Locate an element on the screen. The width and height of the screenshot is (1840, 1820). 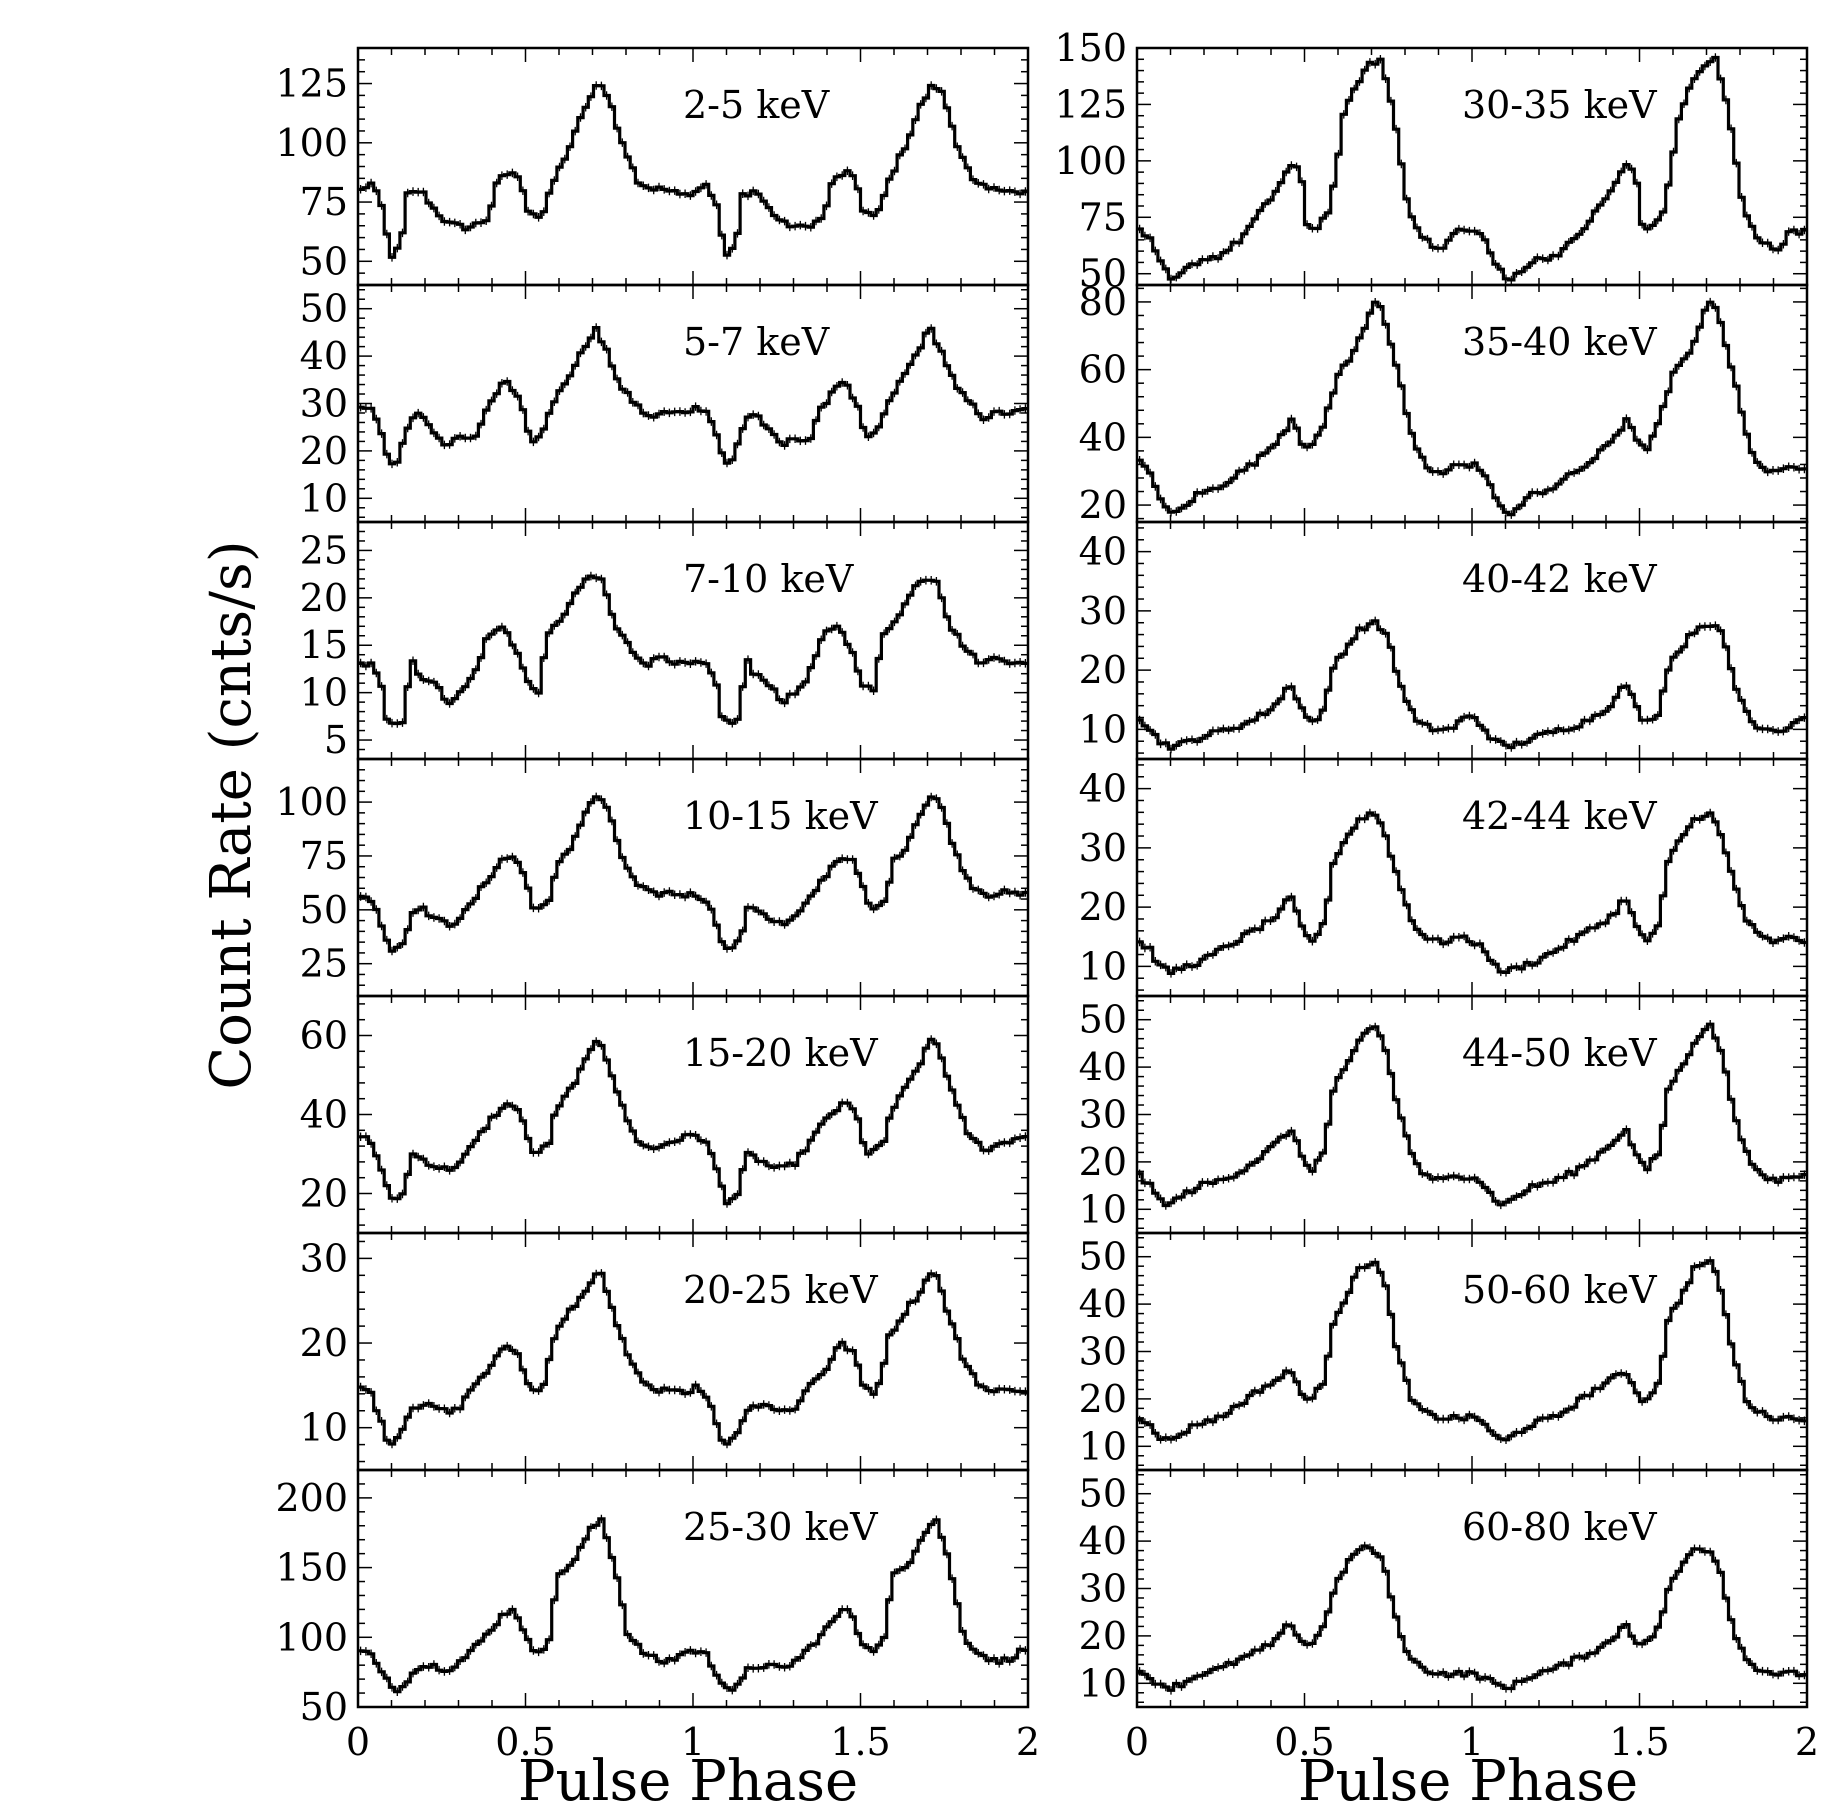
energy-band-label: 42-44 keV is located at coordinates (1559, 816).